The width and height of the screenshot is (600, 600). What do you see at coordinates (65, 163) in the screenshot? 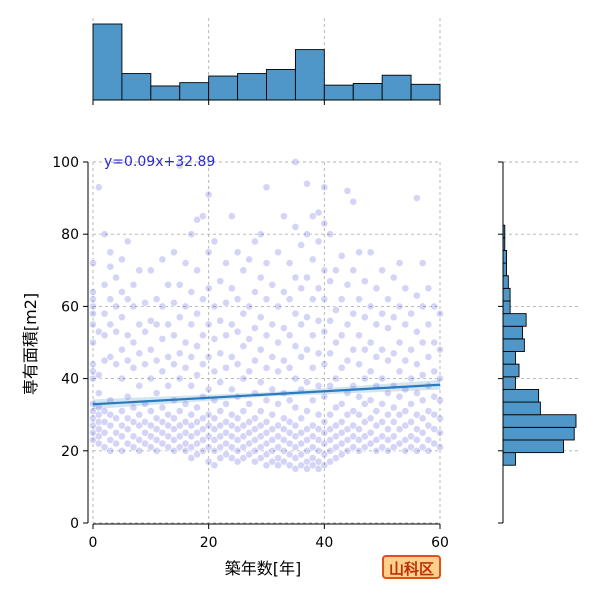
I see `y-tick-label: 100` at bounding box center [65, 163].